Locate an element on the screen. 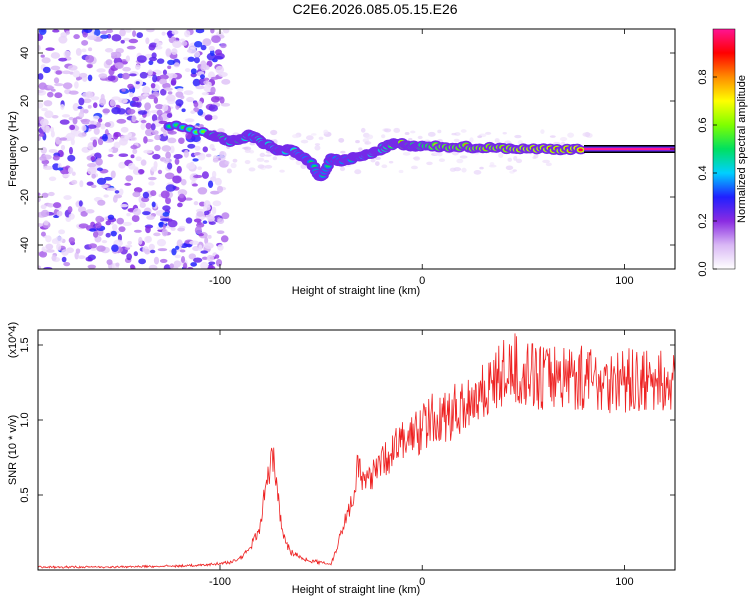 The image size is (750, 600). x-tick-label: -100 is located at coordinates (220, 281).